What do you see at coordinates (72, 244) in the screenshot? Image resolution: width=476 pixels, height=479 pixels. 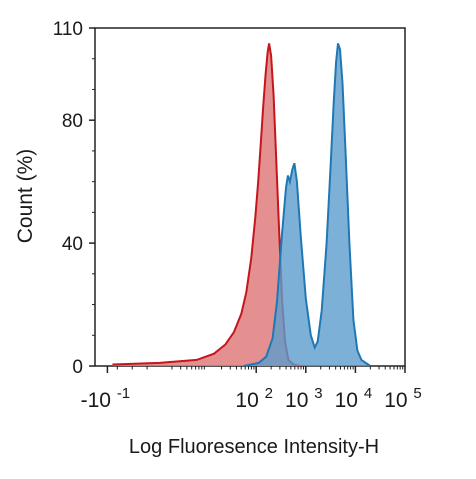 I see `y-tick-label-1: 40` at bounding box center [72, 244].